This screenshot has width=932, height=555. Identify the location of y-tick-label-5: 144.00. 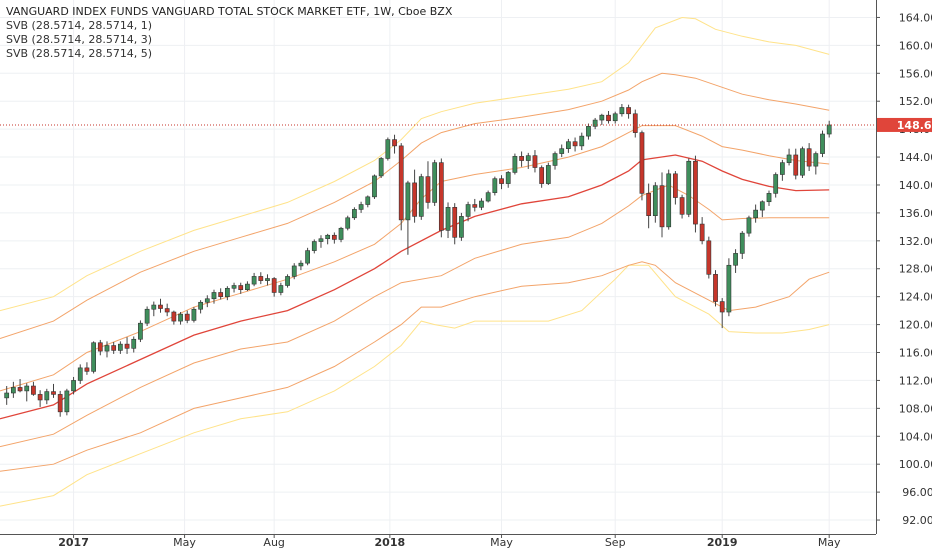
(915, 157).